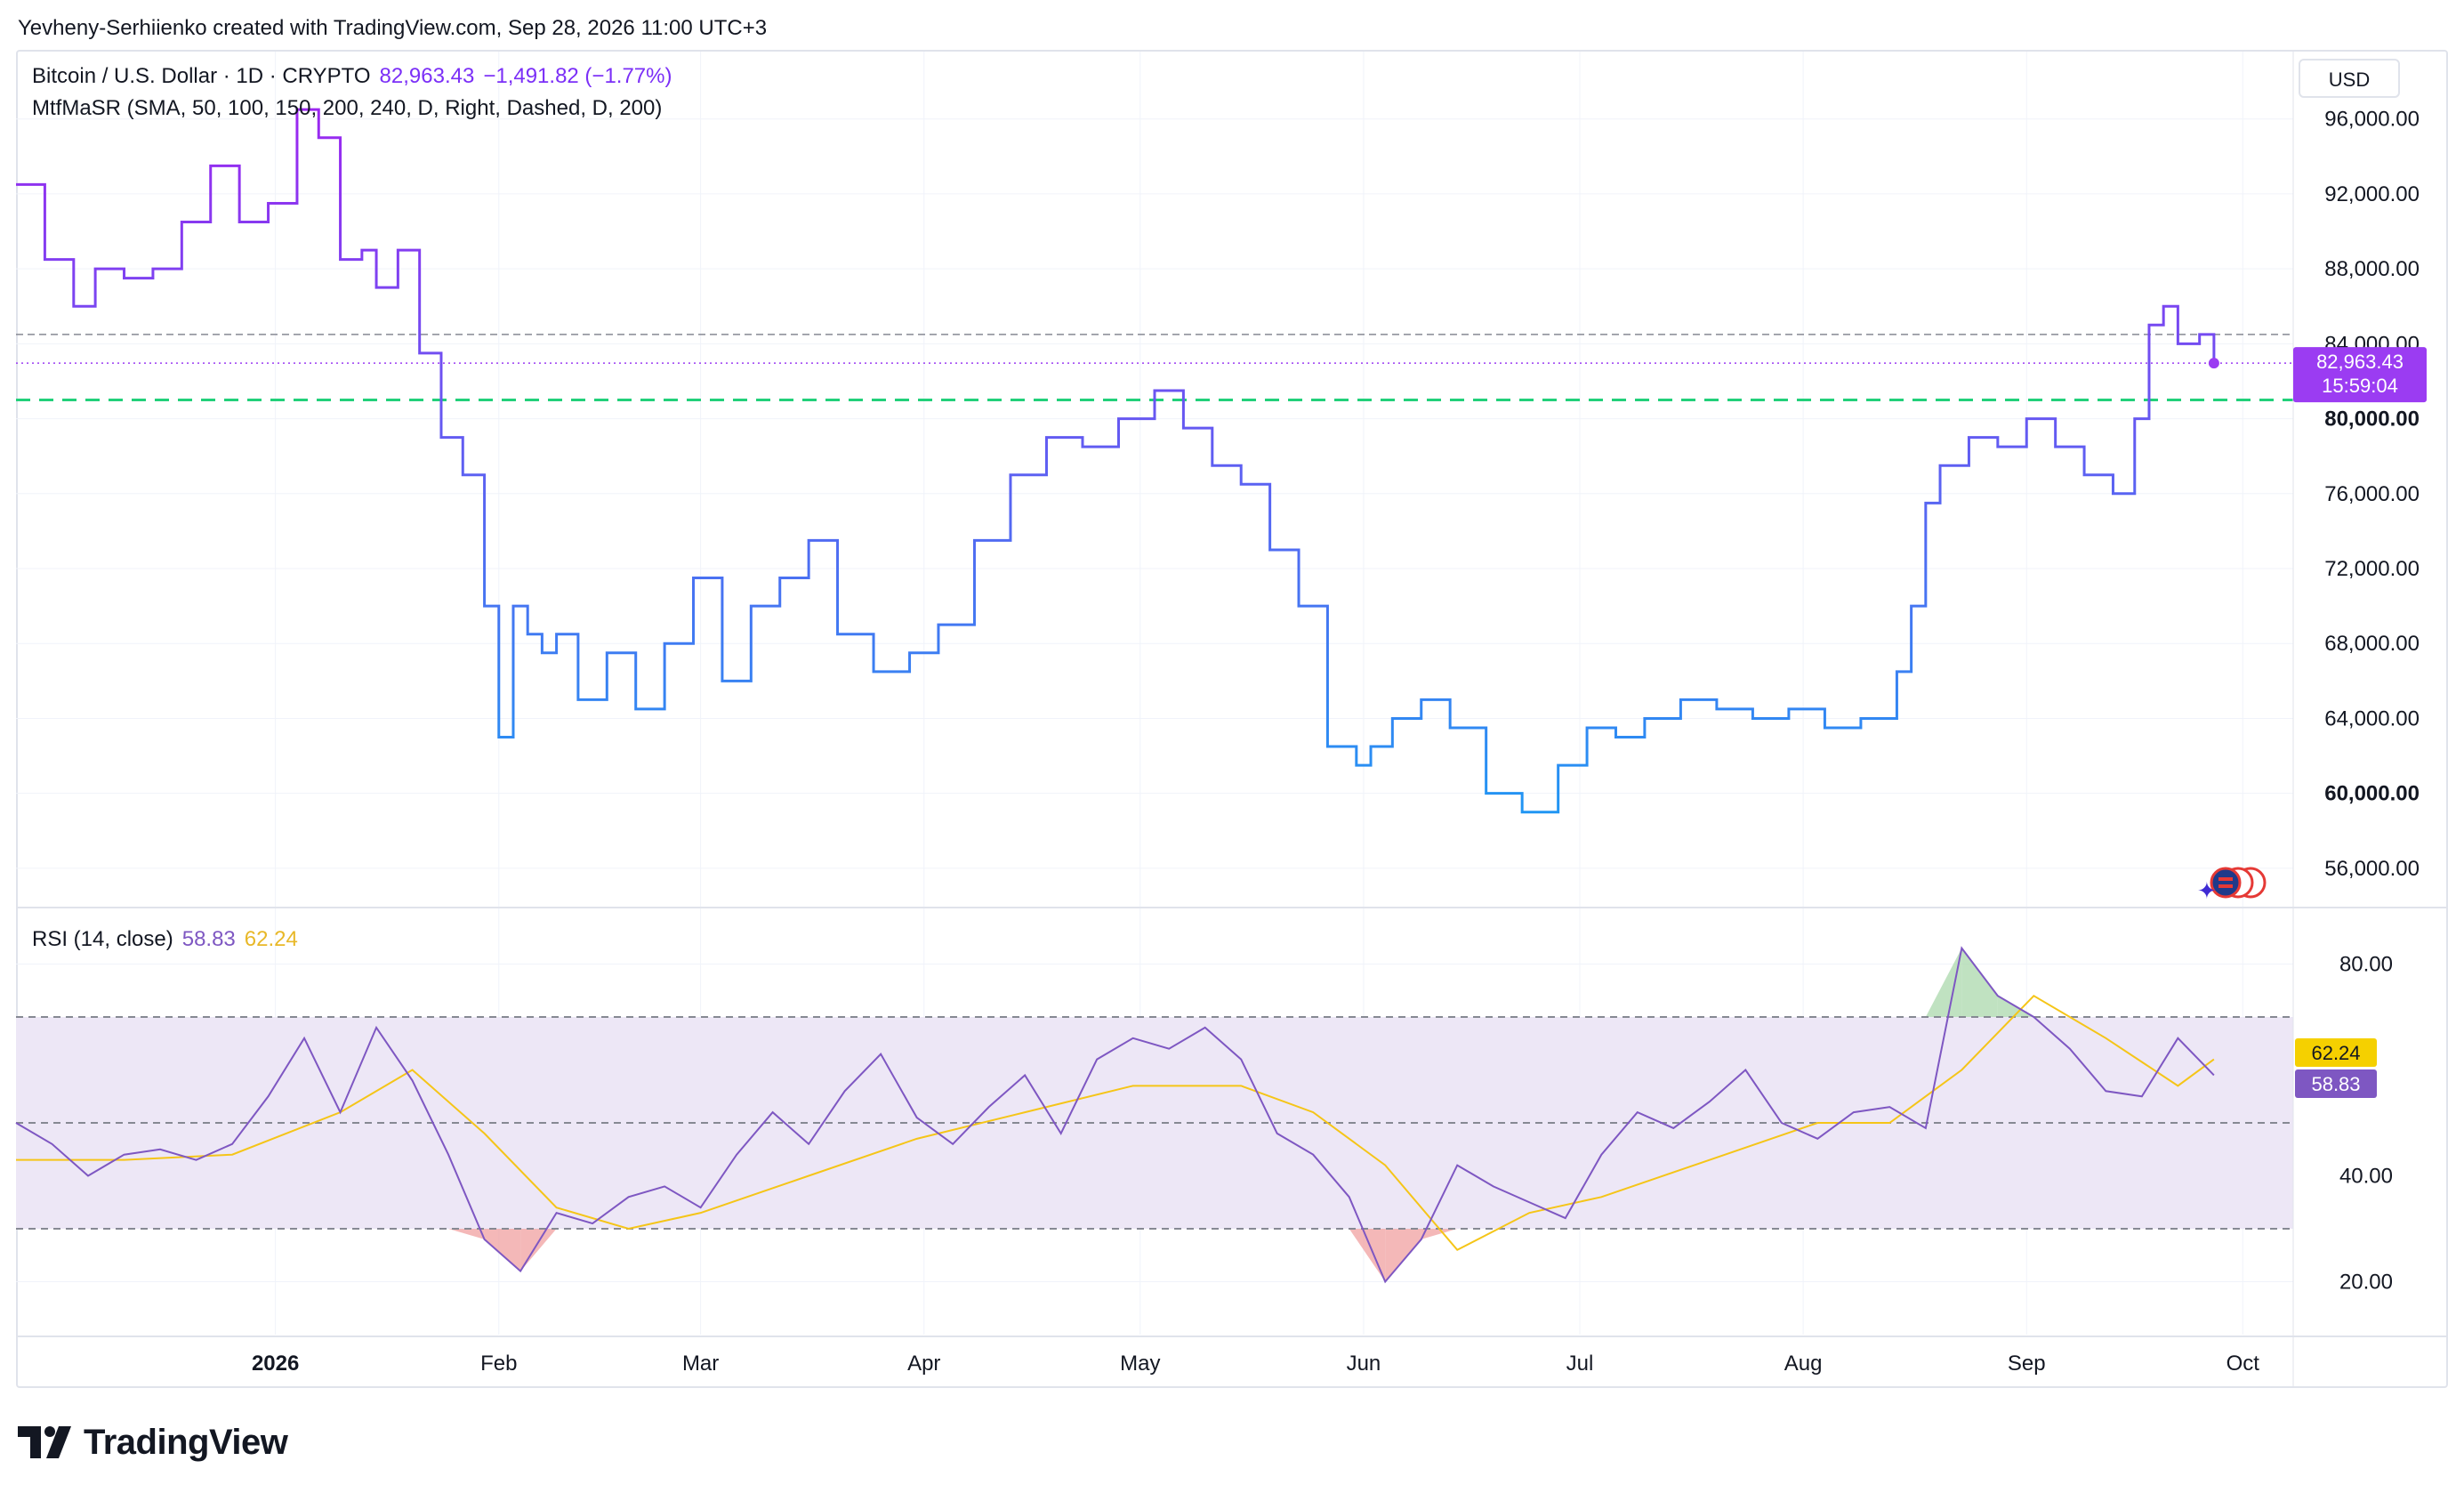  I want to click on price-tick-label: 60,000.00, so click(2372, 794).